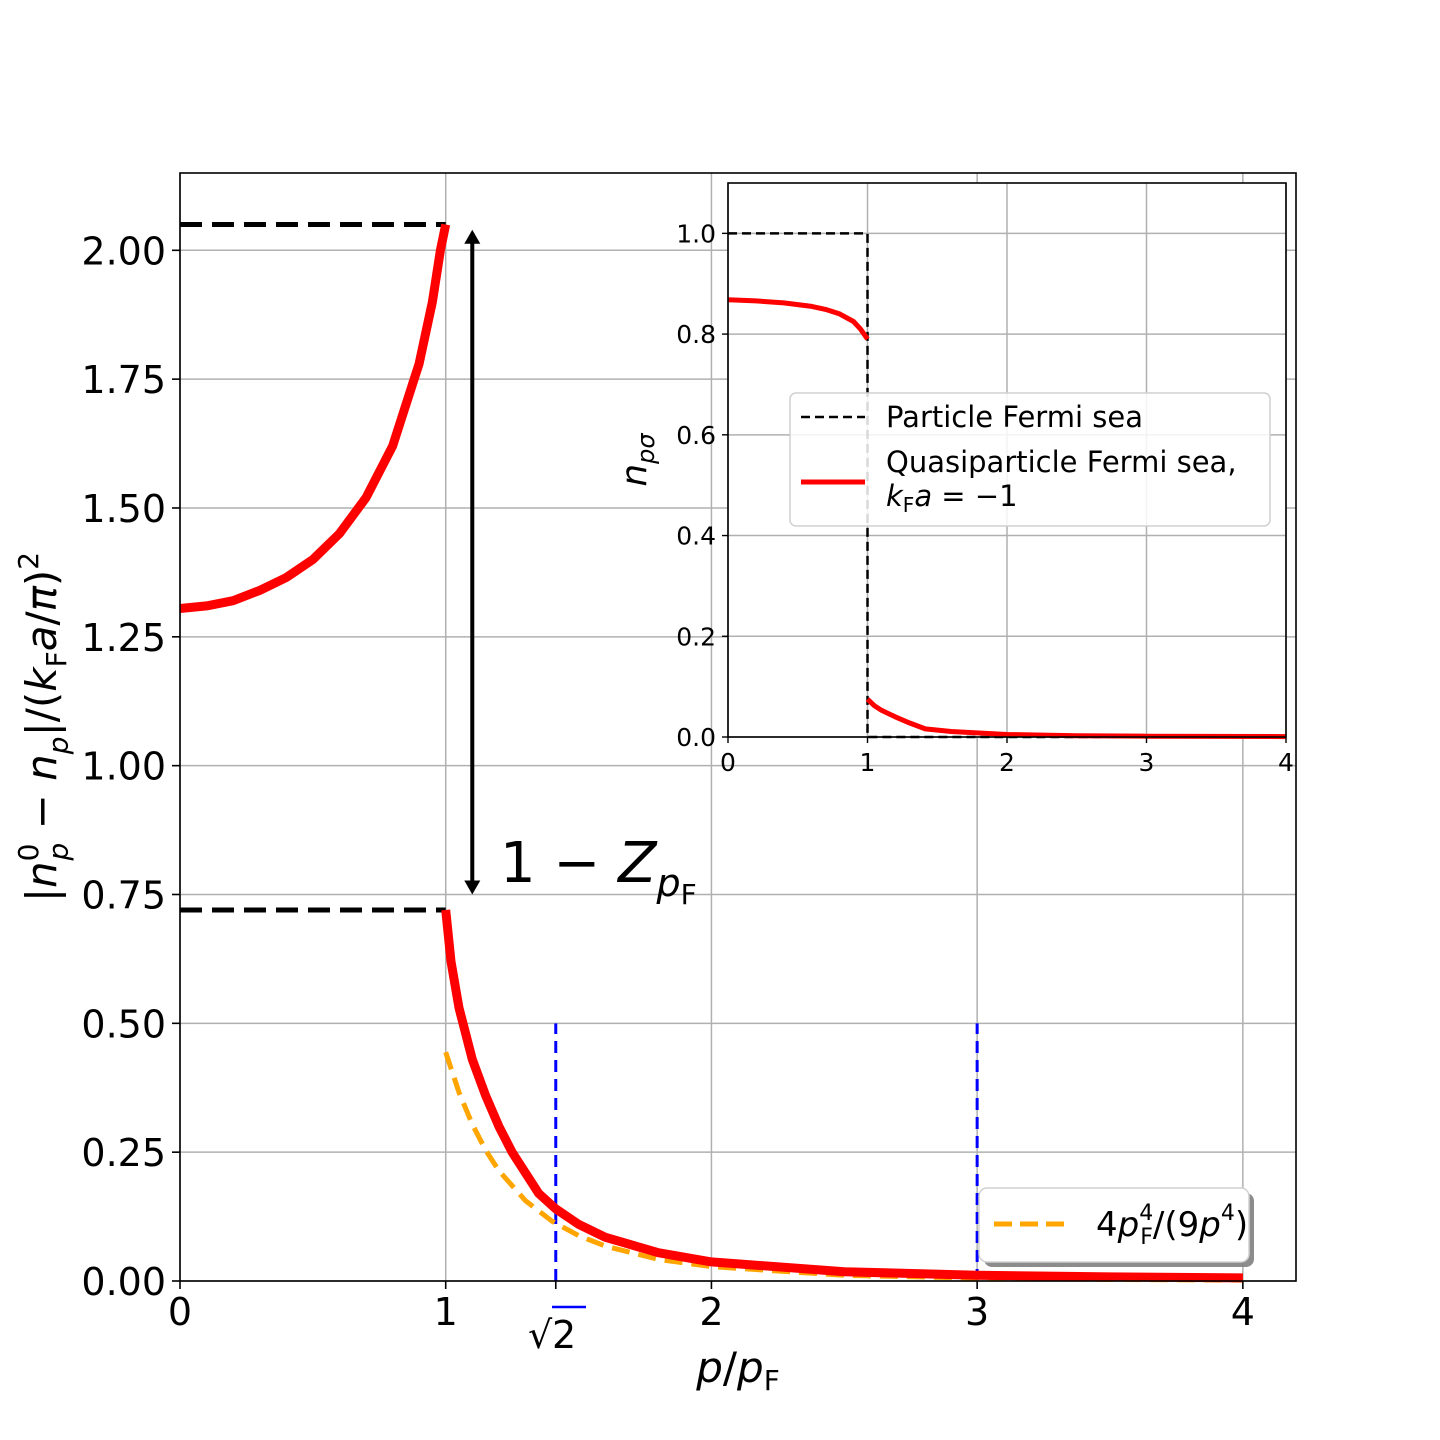  Describe the element at coordinates (123, 509) in the screenshot. I see `main-y-tick-label-1.50: 1.50` at that location.